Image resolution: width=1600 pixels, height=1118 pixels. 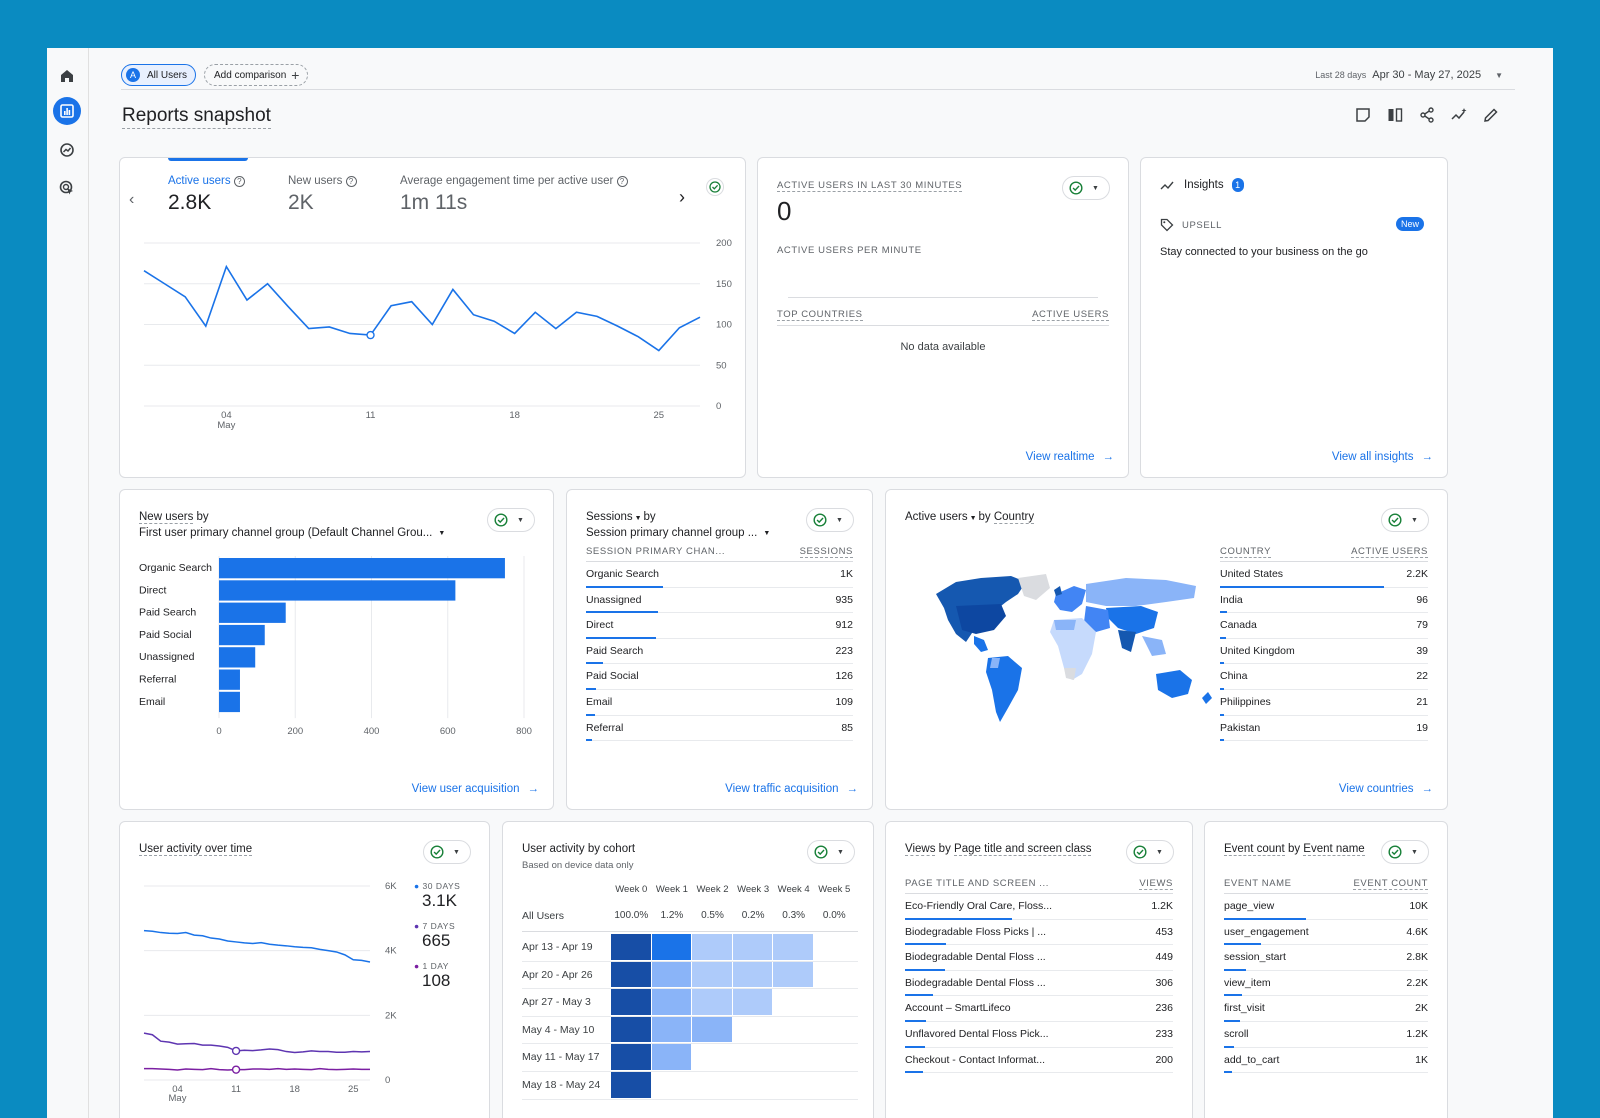 I want to click on bar, so click(x=229, y=679).